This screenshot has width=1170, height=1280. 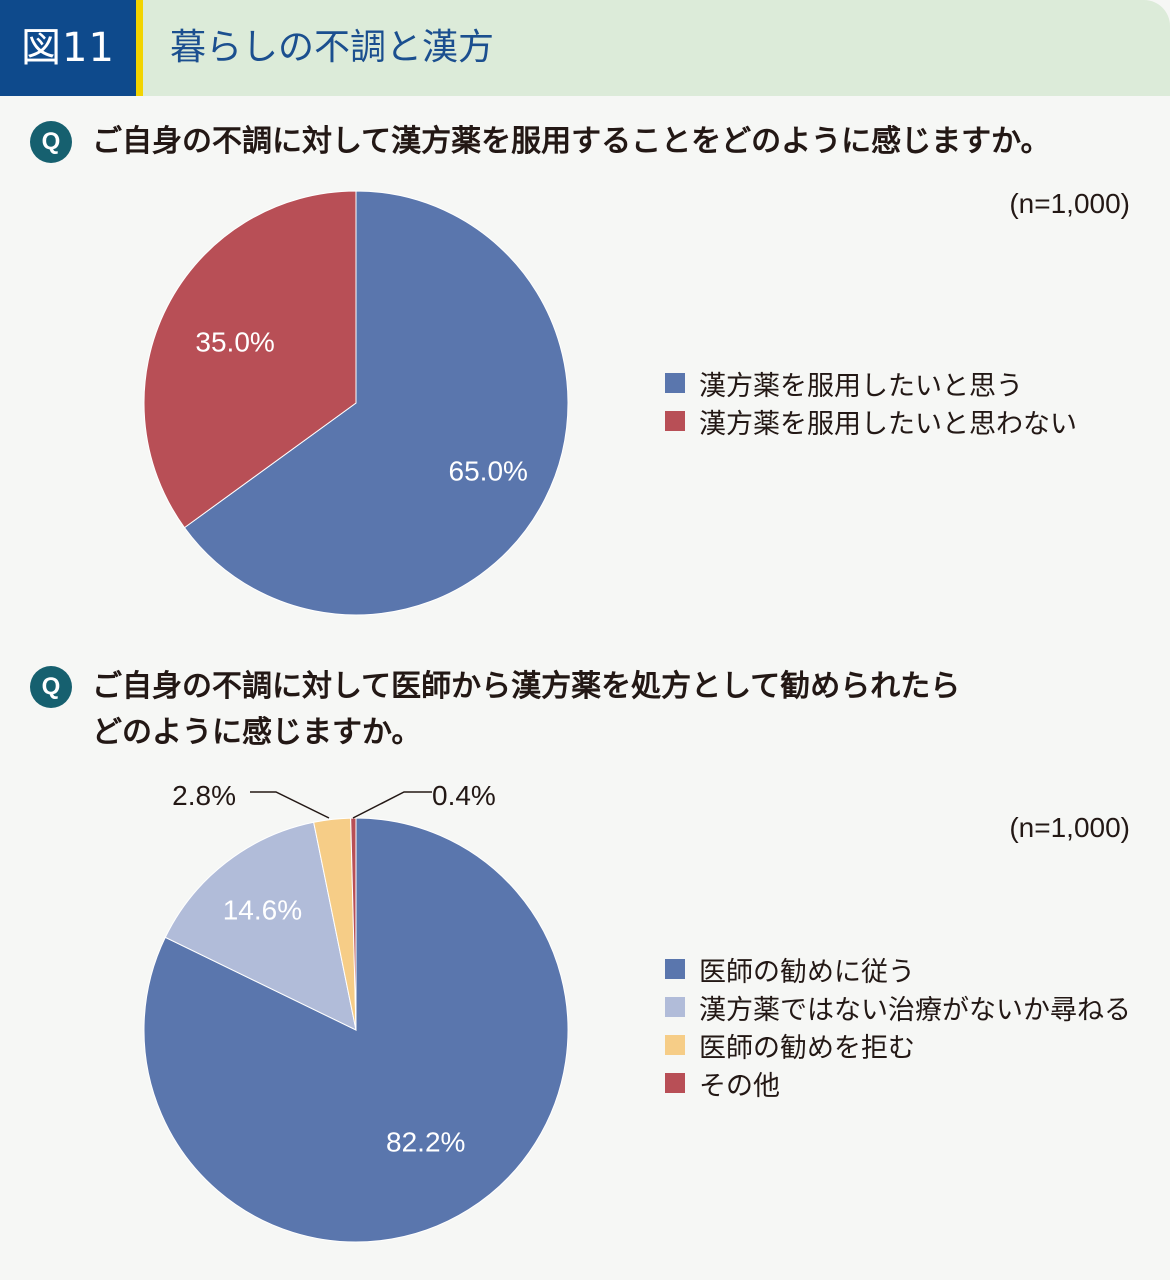 I want to click on legend-2: 医師の勧めに従う漢方薬ではない治療がないか尋ねる 医師の勧めを拒む その他, so click(x=898, y=1026).